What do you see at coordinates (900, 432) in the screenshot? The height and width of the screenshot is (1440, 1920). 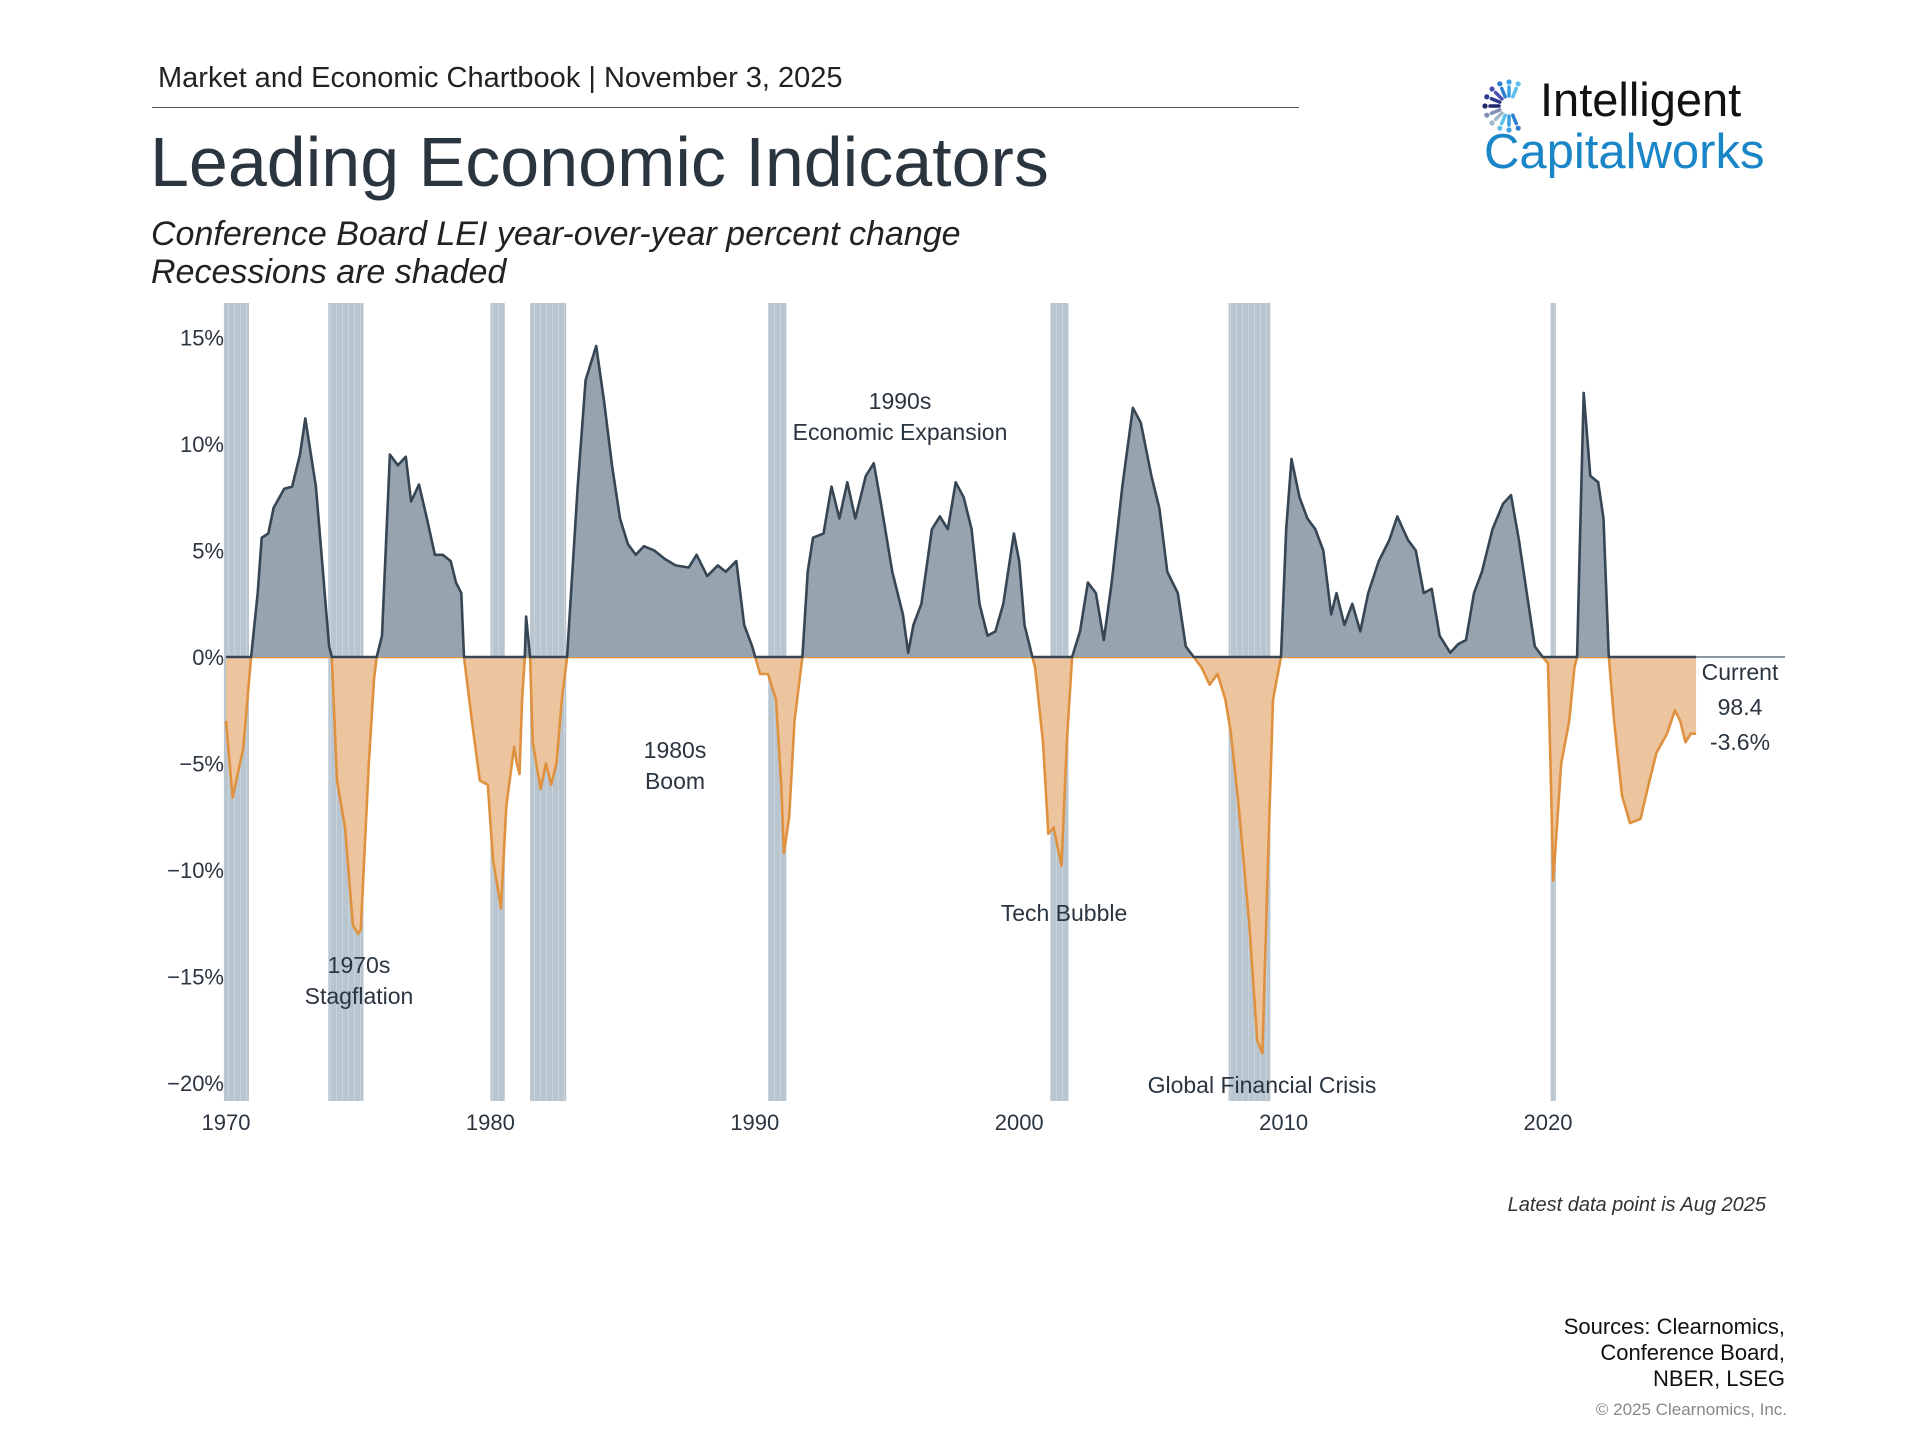 I see `annotation-text: Economic Expansion` at bounding box center [900, 432].